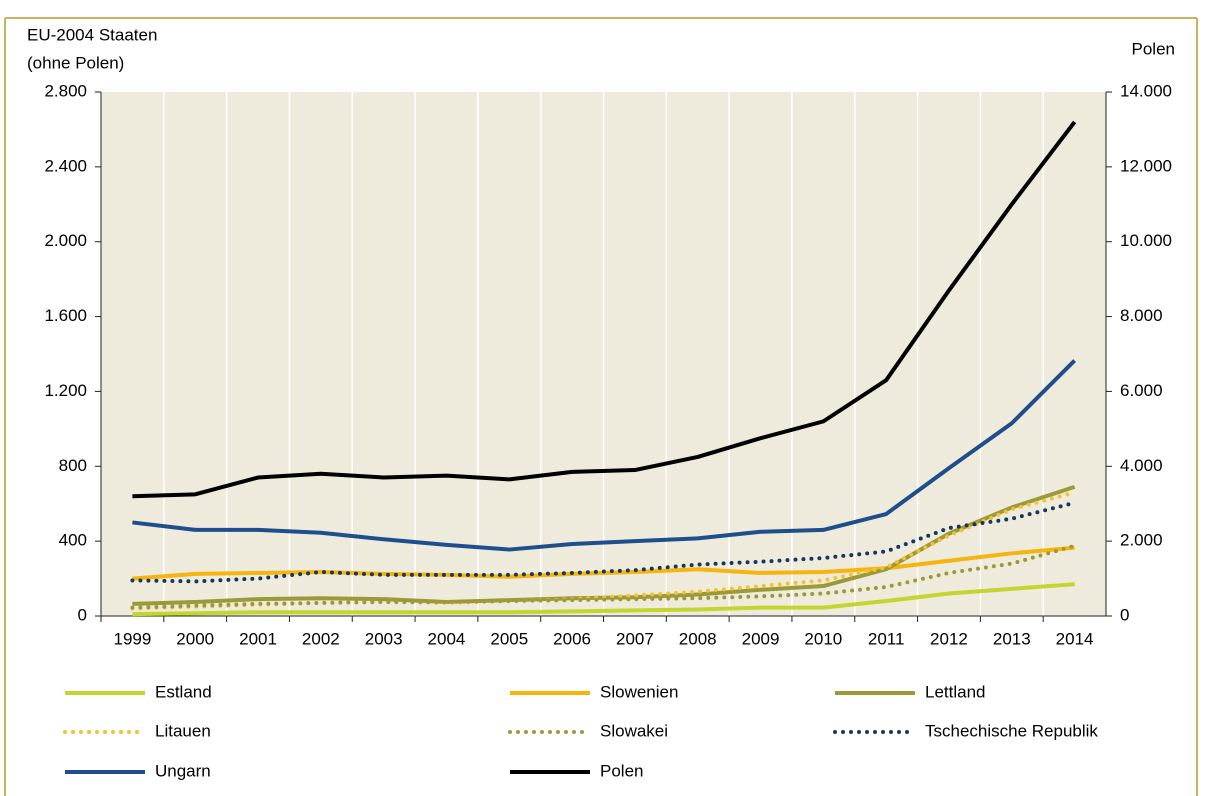 This screenshot has width=1205, height=796. What do you see at coordinates (635, 638) in the screenshot?
I see `x-tick-label: 2007` at bounding box center [635, 638].